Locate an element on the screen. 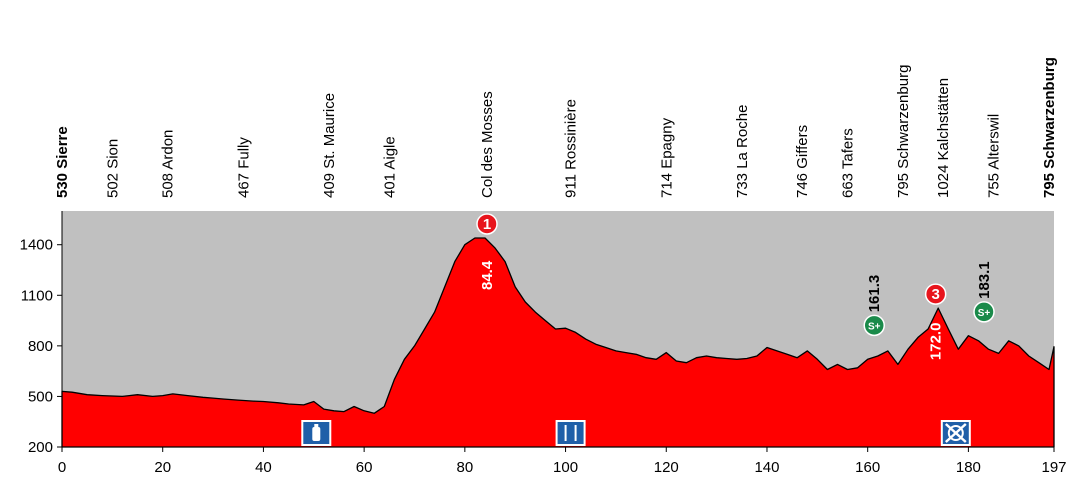 This screenshot has width=1085, height=498. waypoint-label: Col des Mosses is located at coordinates (487, 144).